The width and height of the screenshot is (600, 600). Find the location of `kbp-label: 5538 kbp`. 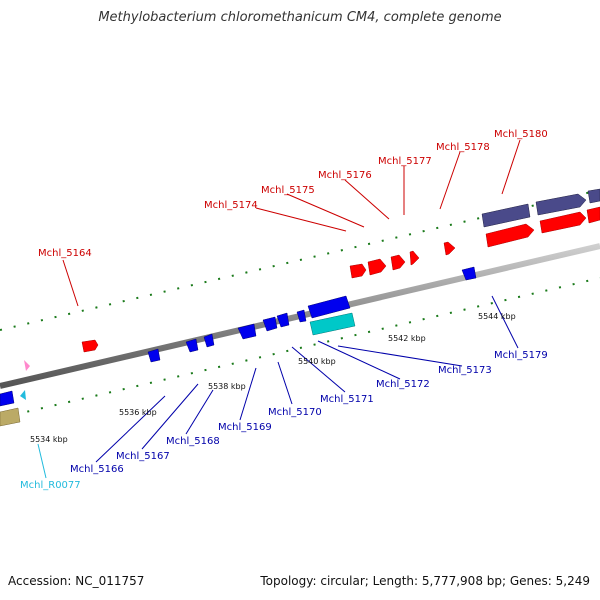

kbp-label: 5538 kbp is located at coordinates (227, 386).